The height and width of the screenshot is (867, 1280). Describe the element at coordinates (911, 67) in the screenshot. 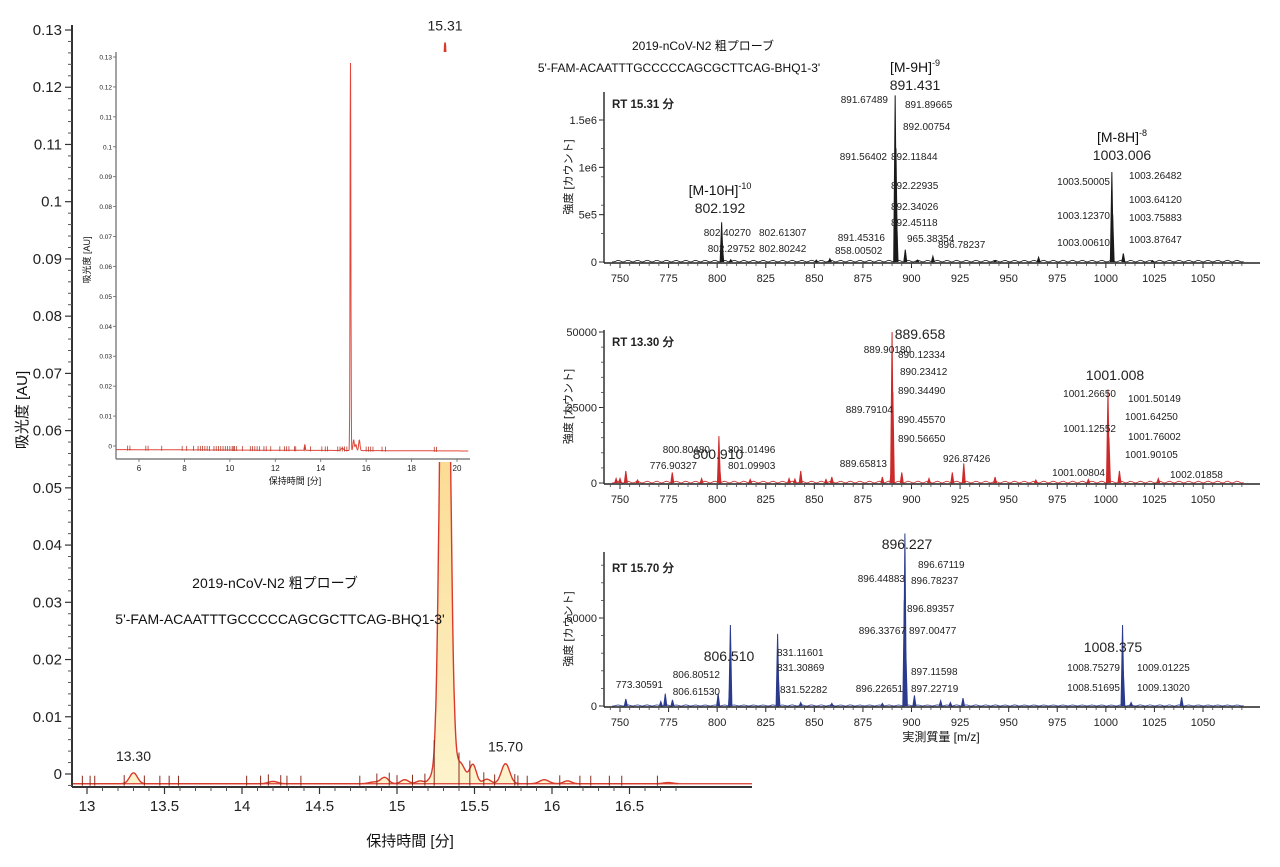

I see `ion-formula: [M-9H]` at that location.